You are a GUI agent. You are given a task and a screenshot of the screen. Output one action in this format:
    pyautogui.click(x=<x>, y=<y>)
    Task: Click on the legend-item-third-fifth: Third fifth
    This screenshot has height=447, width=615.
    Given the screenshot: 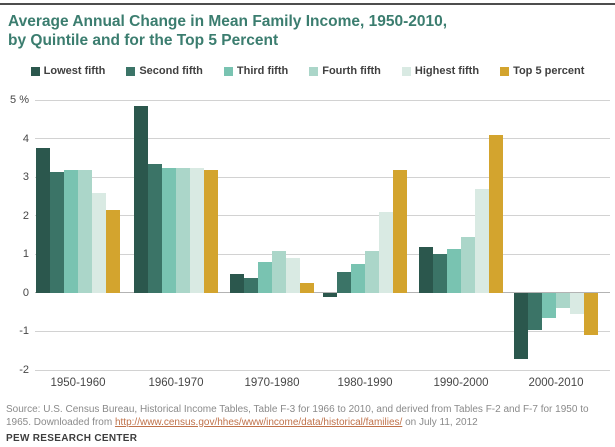 What is the action you would take?
    pyautogui.click(x=256, y=71)
    